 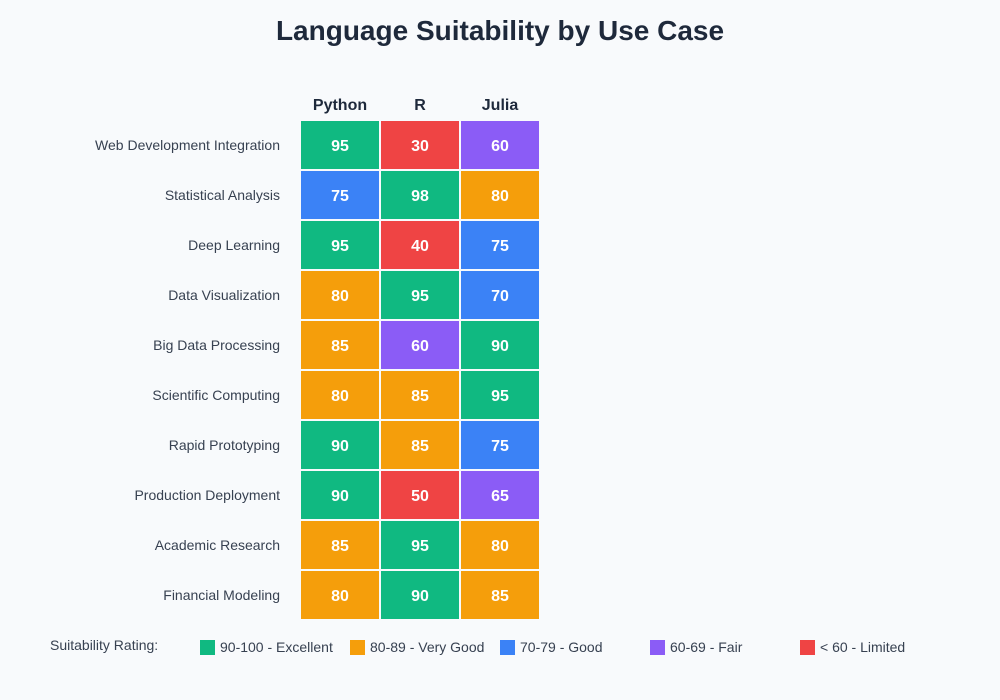 I want to click on cell-value: 40, so click(x=420, y=246).